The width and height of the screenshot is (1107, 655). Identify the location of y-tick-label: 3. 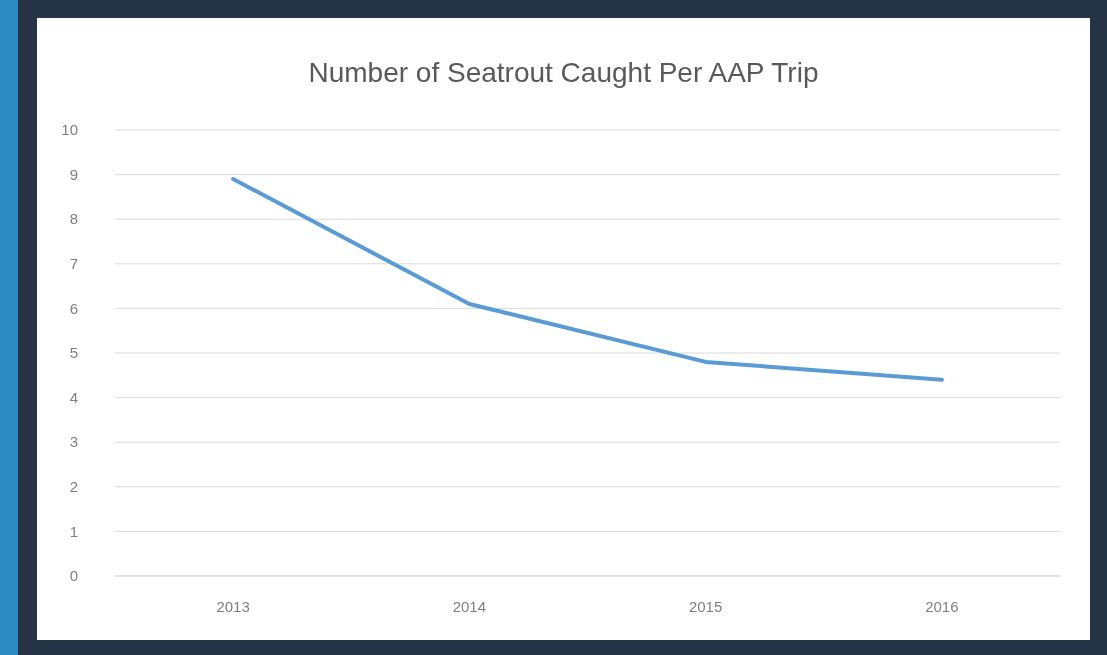
(73, 442).